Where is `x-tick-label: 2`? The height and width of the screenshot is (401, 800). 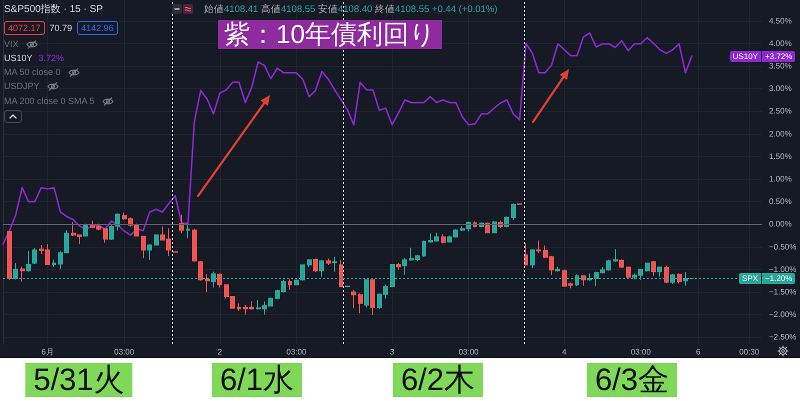
x-tick-label: 2 is located at coordinates (220, 352).